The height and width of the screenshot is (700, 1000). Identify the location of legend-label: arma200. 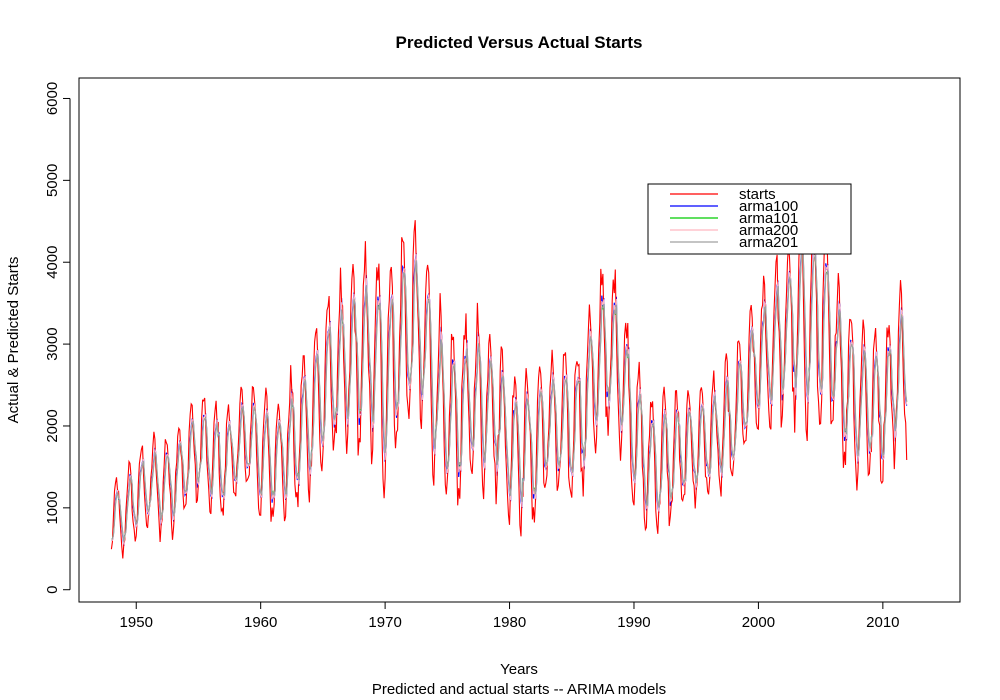
(768, 230).